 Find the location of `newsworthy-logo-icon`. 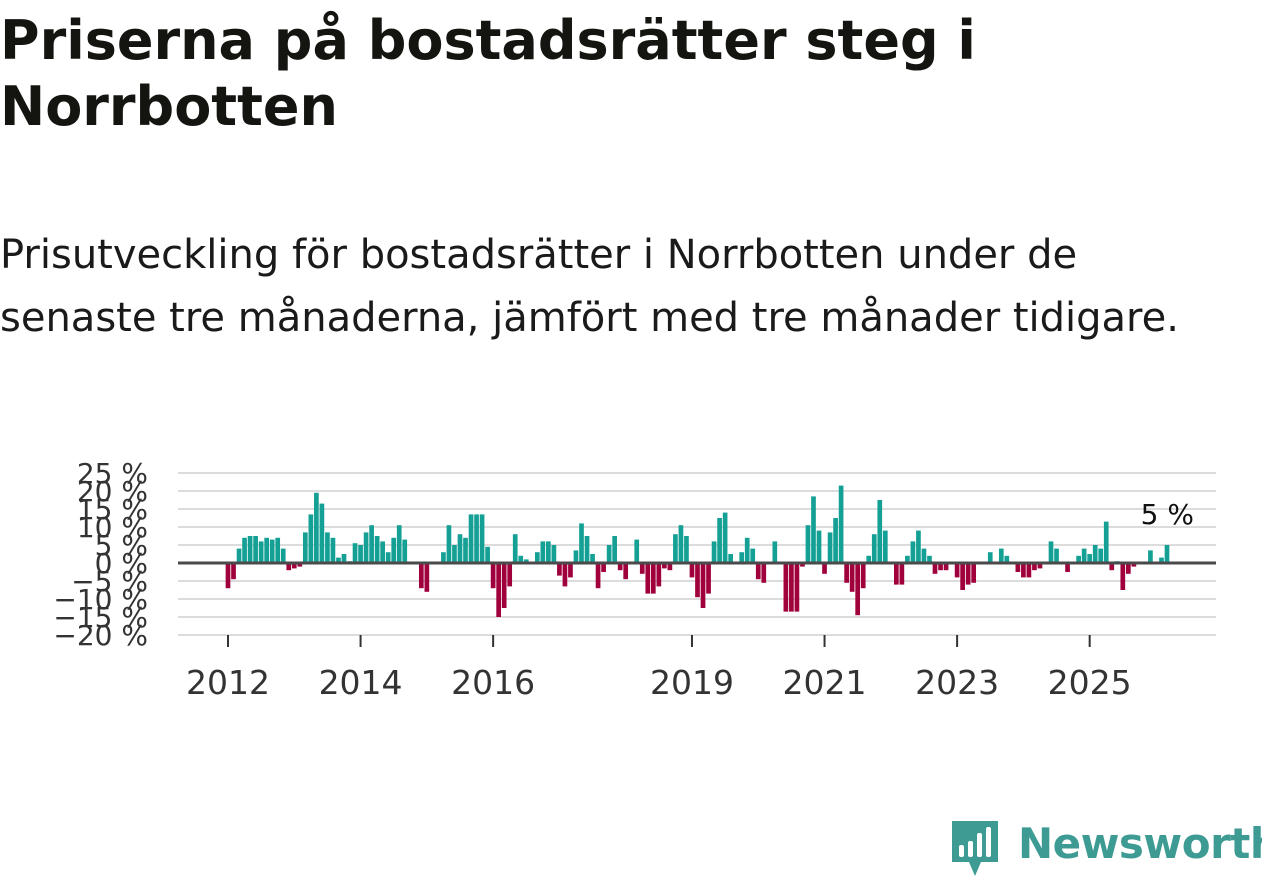

newsworthy-logo-icon is located at coordinates (975, 848).